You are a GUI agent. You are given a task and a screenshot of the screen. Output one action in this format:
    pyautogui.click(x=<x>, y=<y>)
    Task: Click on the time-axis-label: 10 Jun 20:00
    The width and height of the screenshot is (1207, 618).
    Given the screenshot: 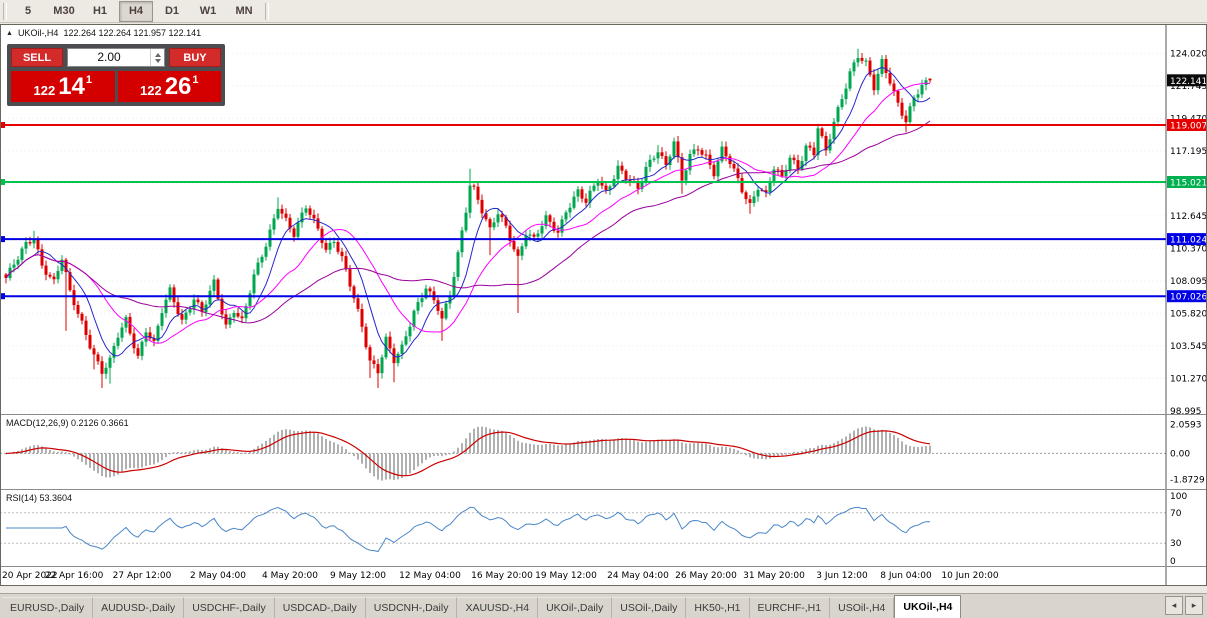 What is the action you would take?
    pyautogui.click(x=969, y=576)
    